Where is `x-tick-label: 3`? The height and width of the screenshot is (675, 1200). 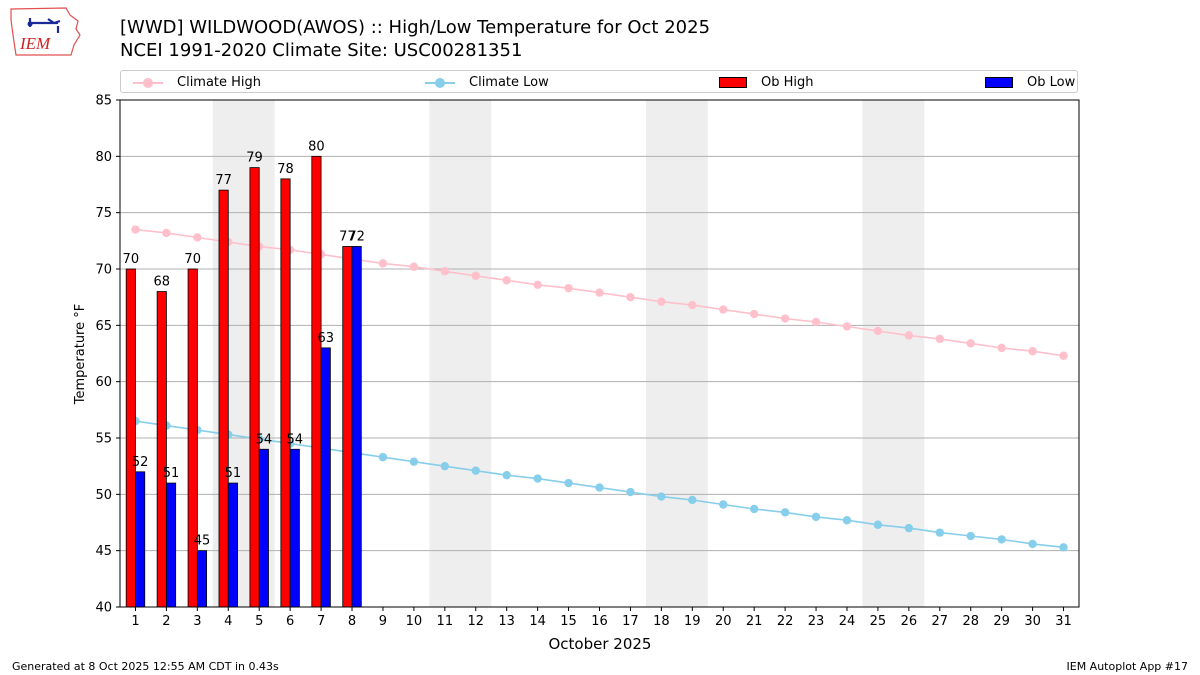
x-tick-label: 3 is located at coordinates (197, 621).